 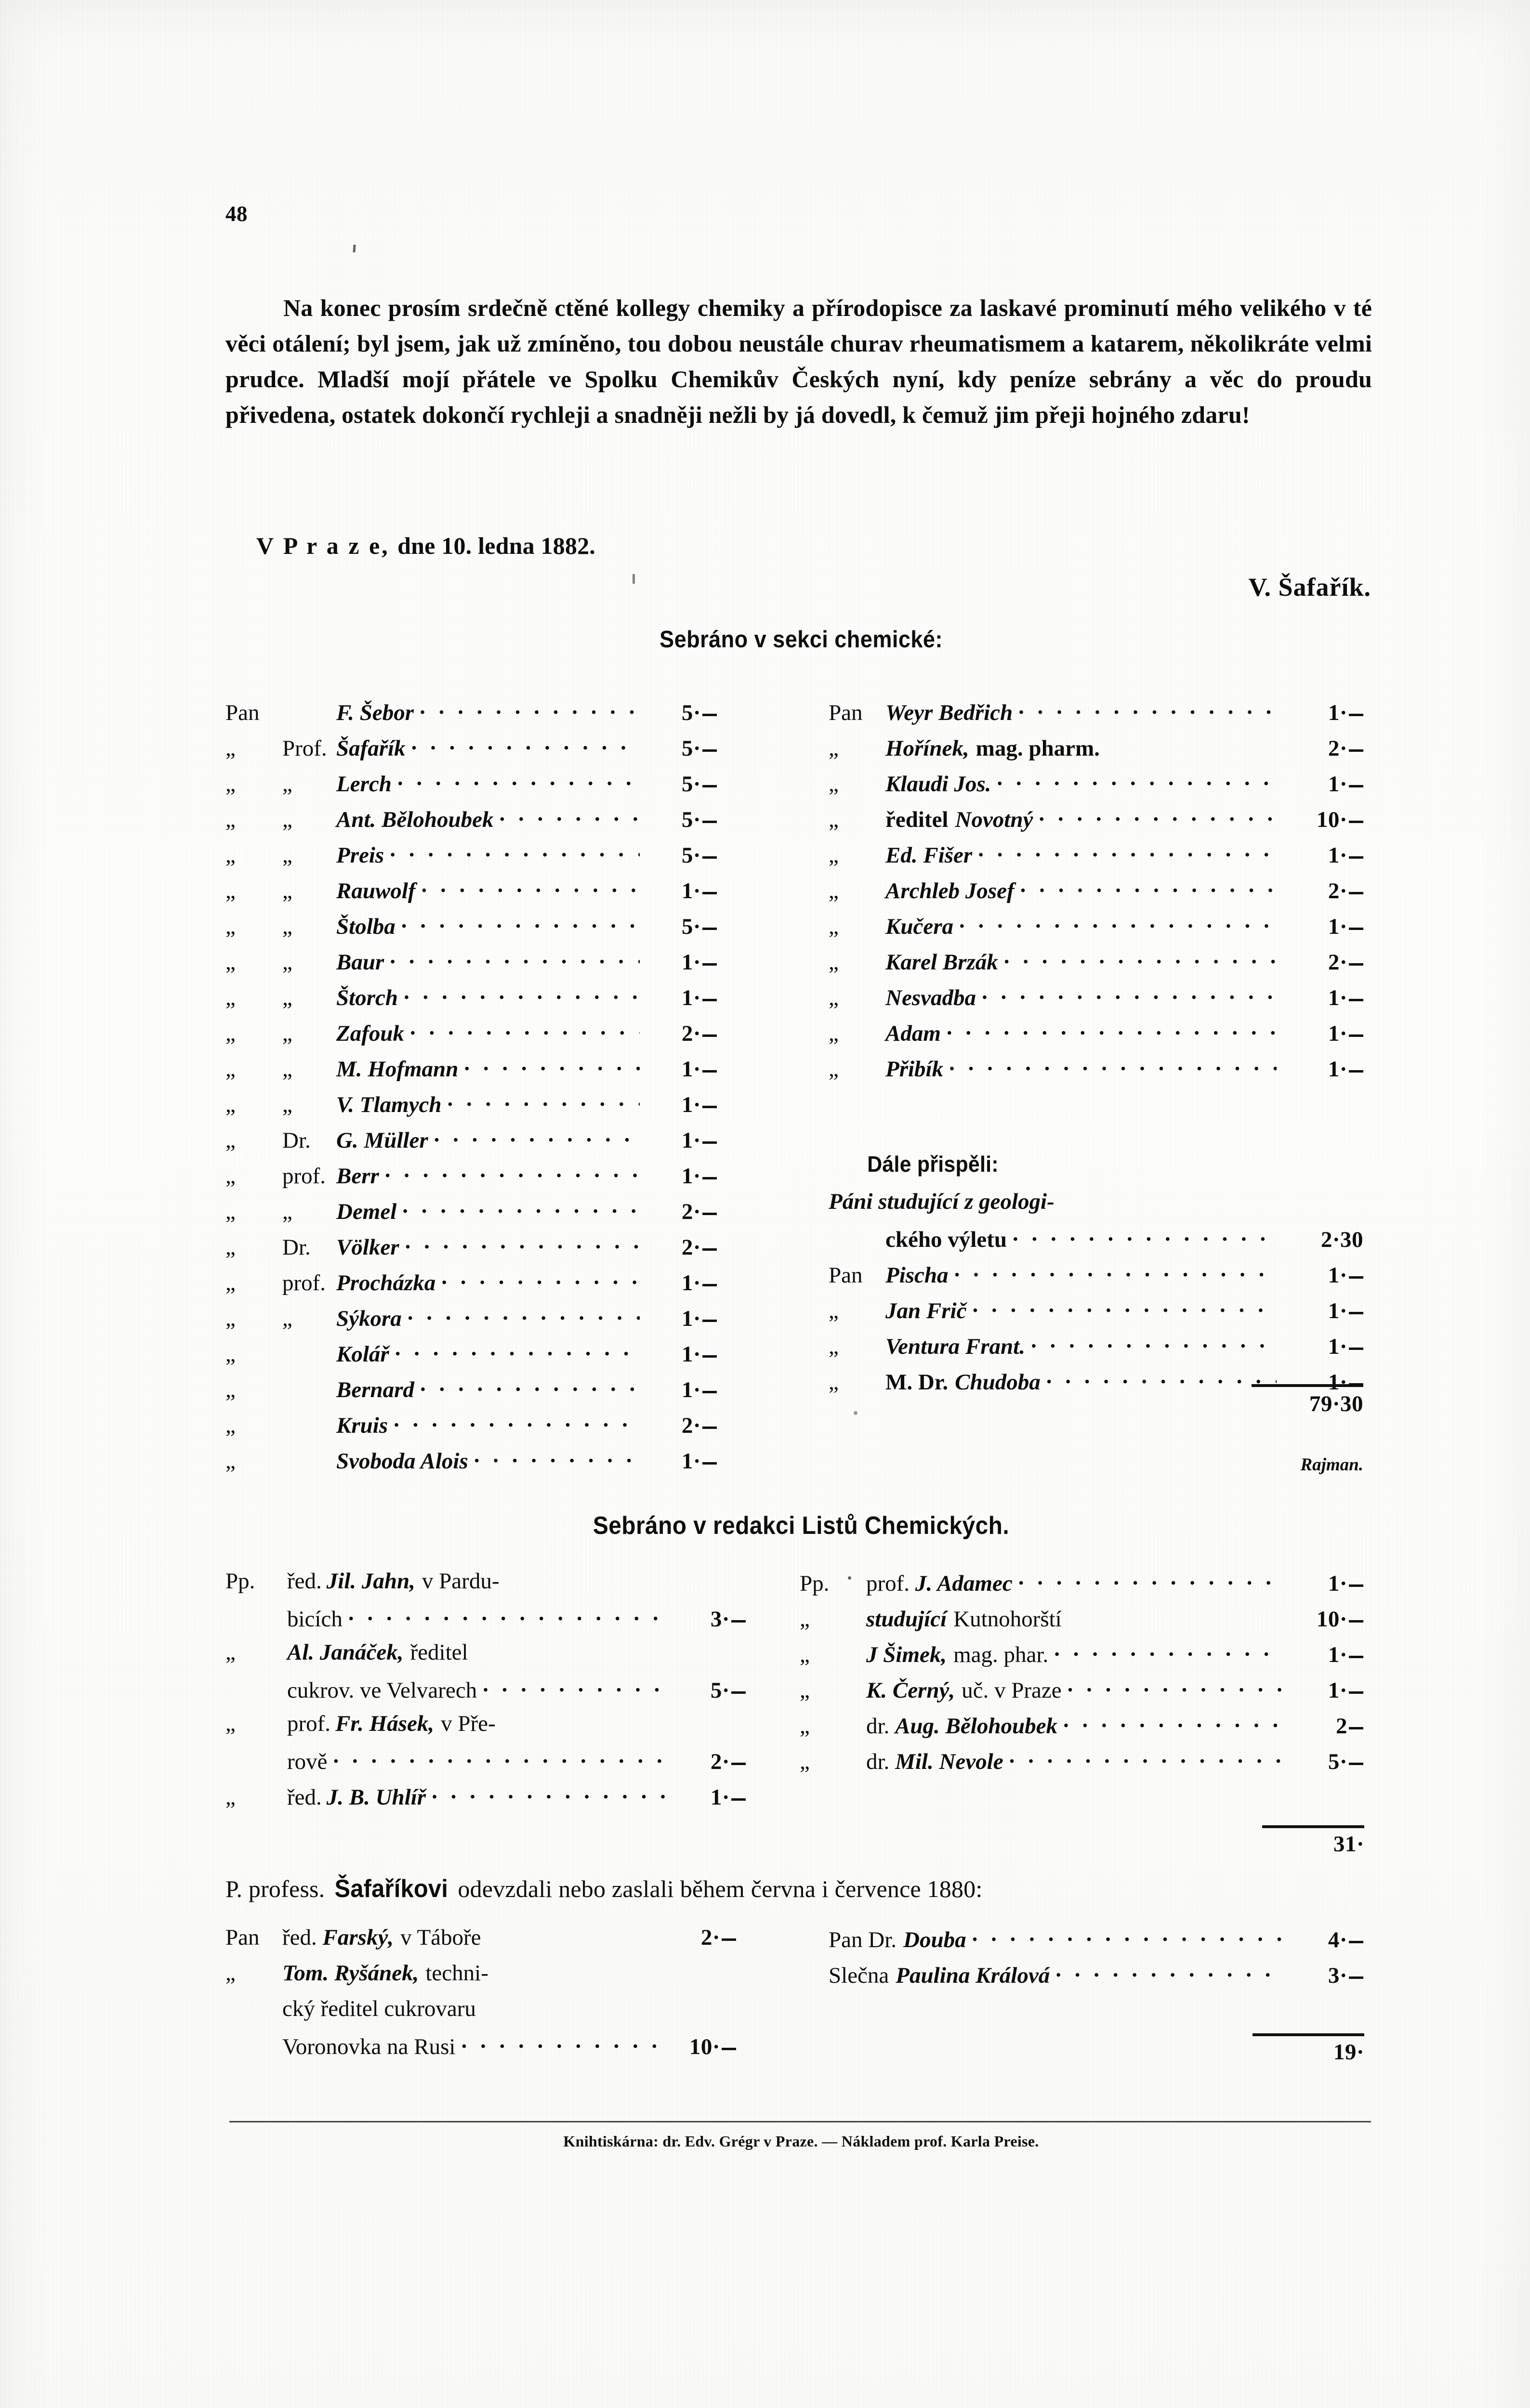 What do you see at coordinates (1081, 1657) in the screenshot?
I see `donation-row: „ J Šimek,mag. phar. 1·` at bounding box center [1081, 1657].